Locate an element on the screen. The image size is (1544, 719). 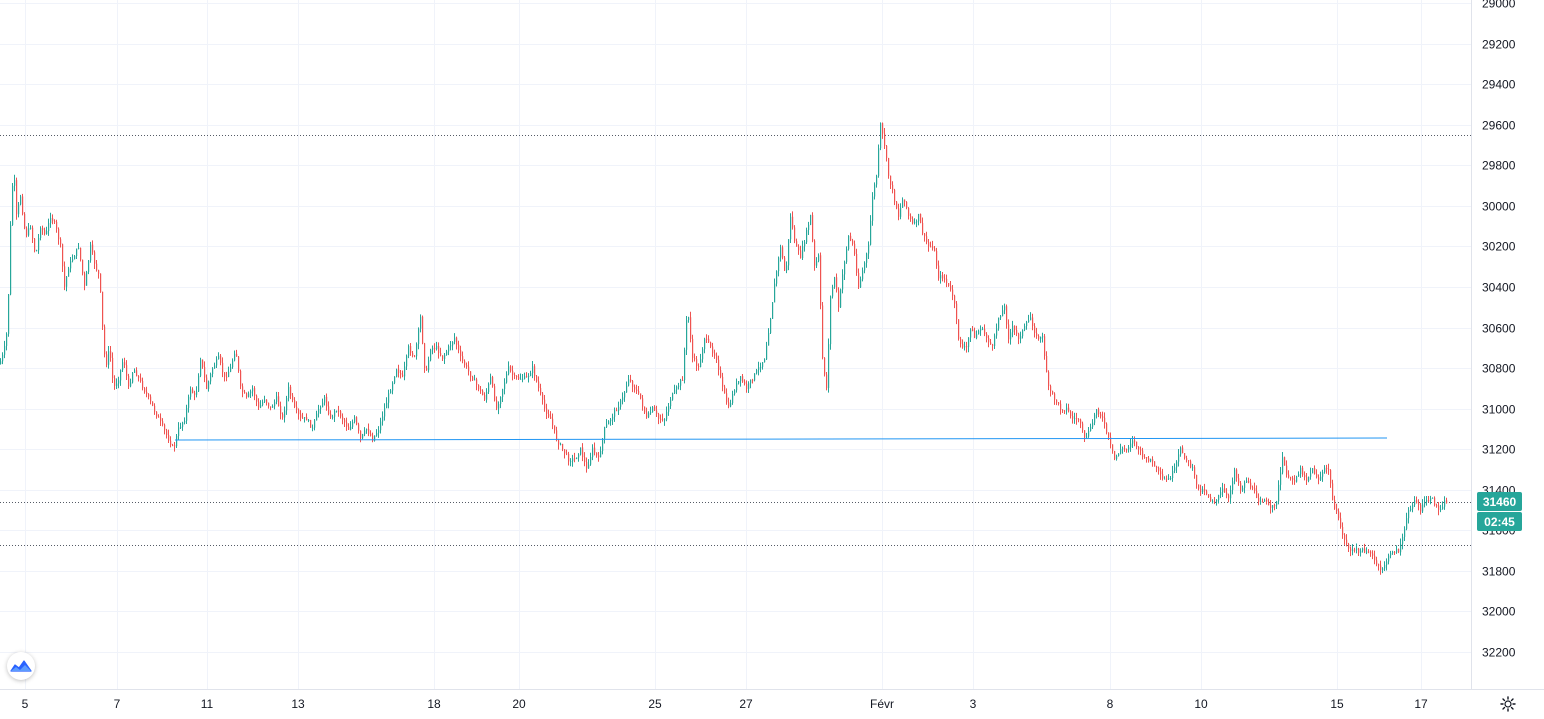
logo-wave-icon is located at coordinates (21, 666).